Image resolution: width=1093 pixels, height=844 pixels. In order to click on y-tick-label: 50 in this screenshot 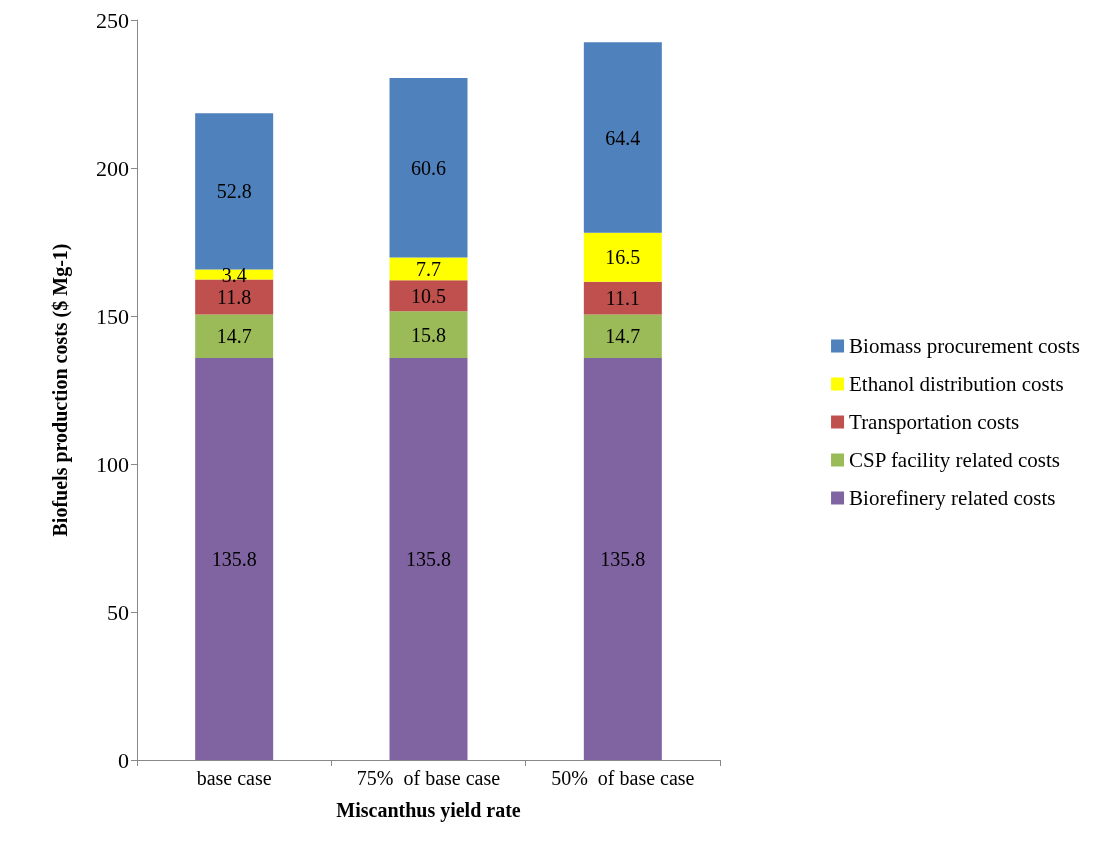, I will do `click(118, 612)`.